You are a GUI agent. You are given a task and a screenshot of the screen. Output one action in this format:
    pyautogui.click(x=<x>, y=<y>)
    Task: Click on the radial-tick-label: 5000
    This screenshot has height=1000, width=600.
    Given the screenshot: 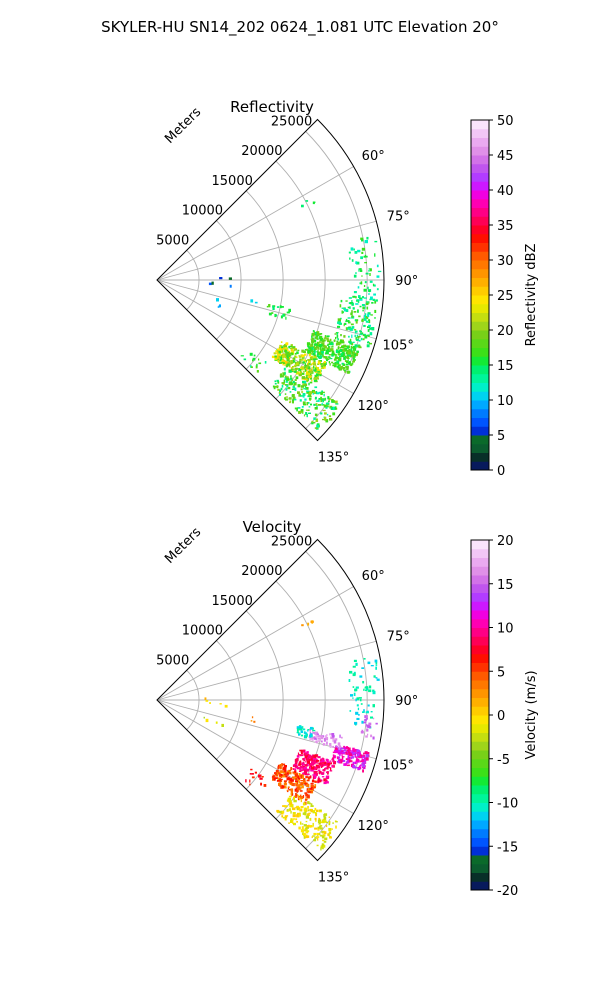 What is the action you would take?
    pyautogui.click(x=172, y=660)
    